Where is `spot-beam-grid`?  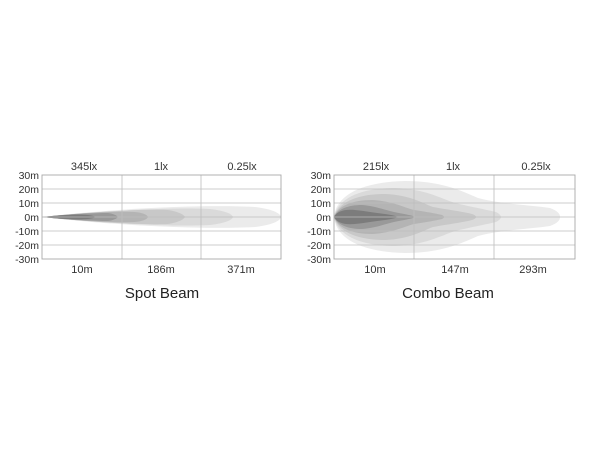 spot-beam-grid is located at coordinates (161, 217).